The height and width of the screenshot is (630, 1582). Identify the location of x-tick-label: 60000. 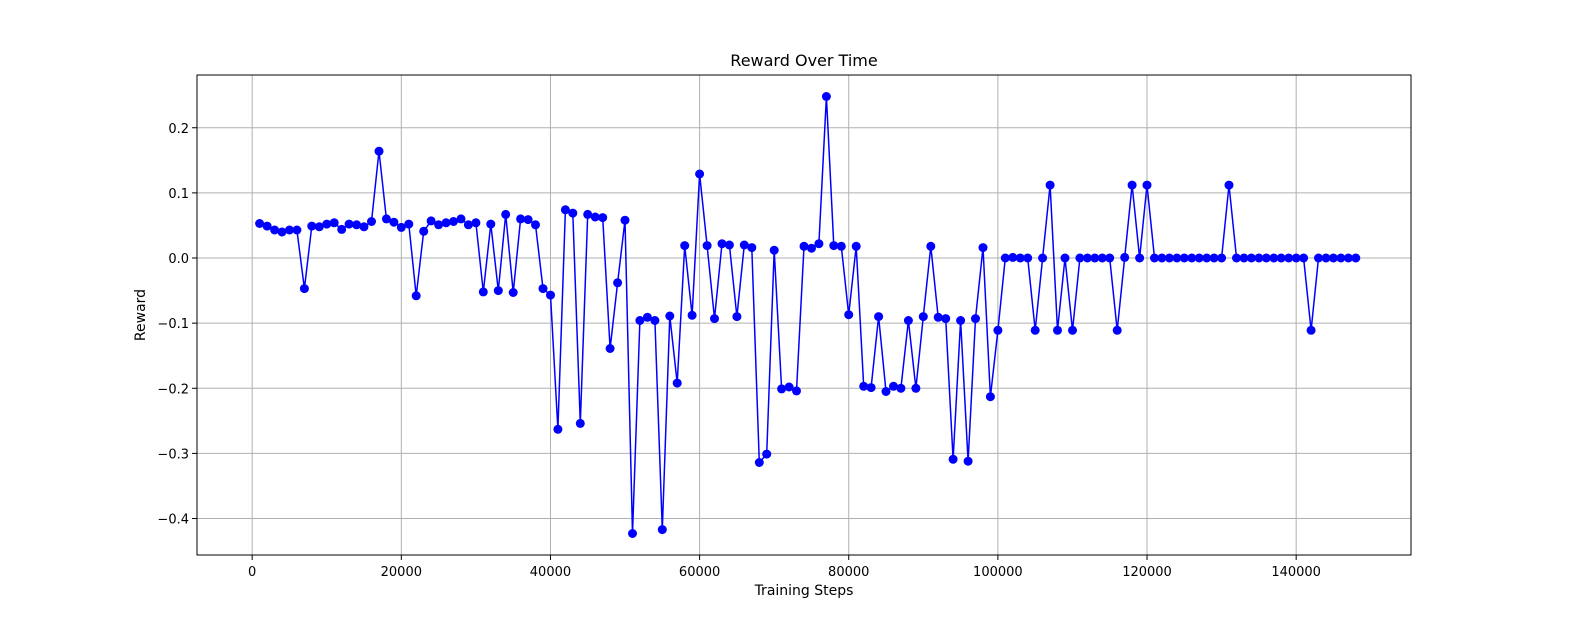
(699, 572).